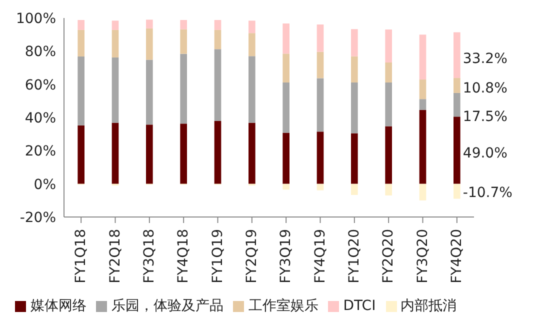 This screenshot has height=323, width=544. I want to click on x-tick-label: FY1Q18, so click(81, 256).